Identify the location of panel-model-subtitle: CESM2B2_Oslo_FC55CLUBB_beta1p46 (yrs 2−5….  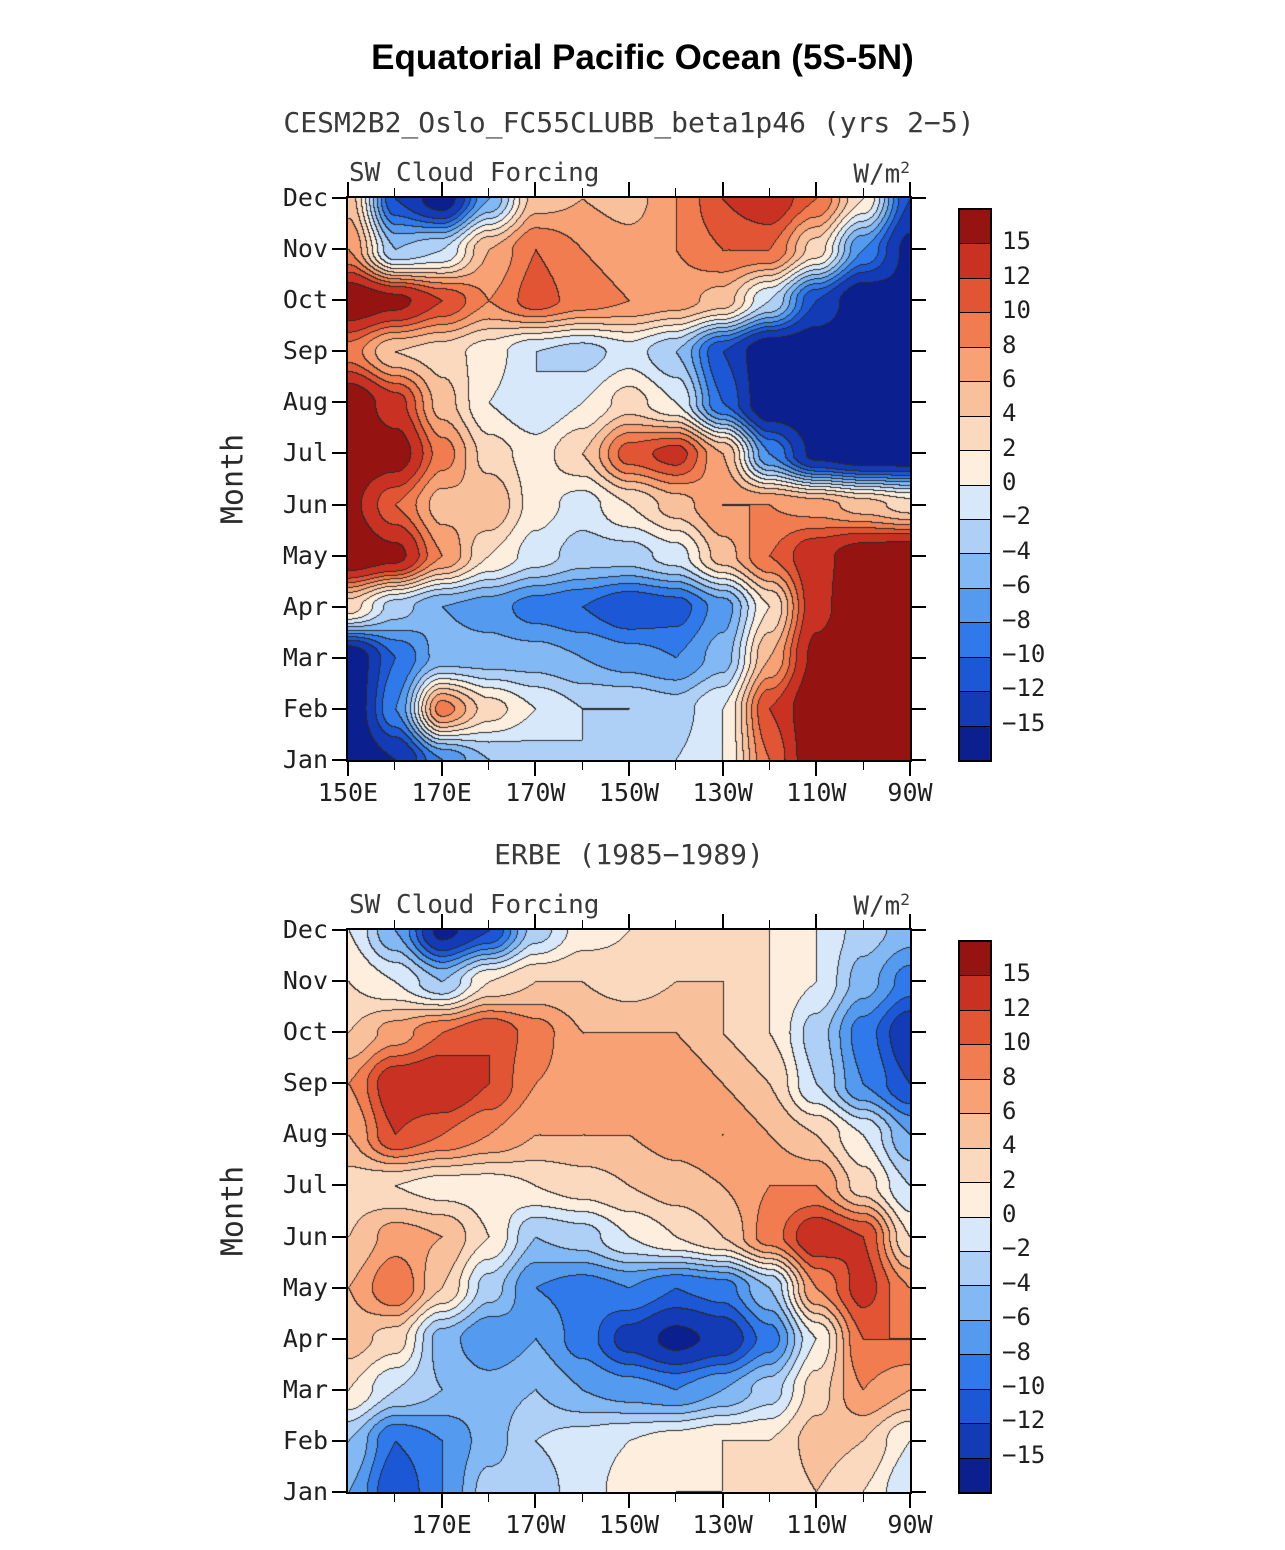
(629, 122).